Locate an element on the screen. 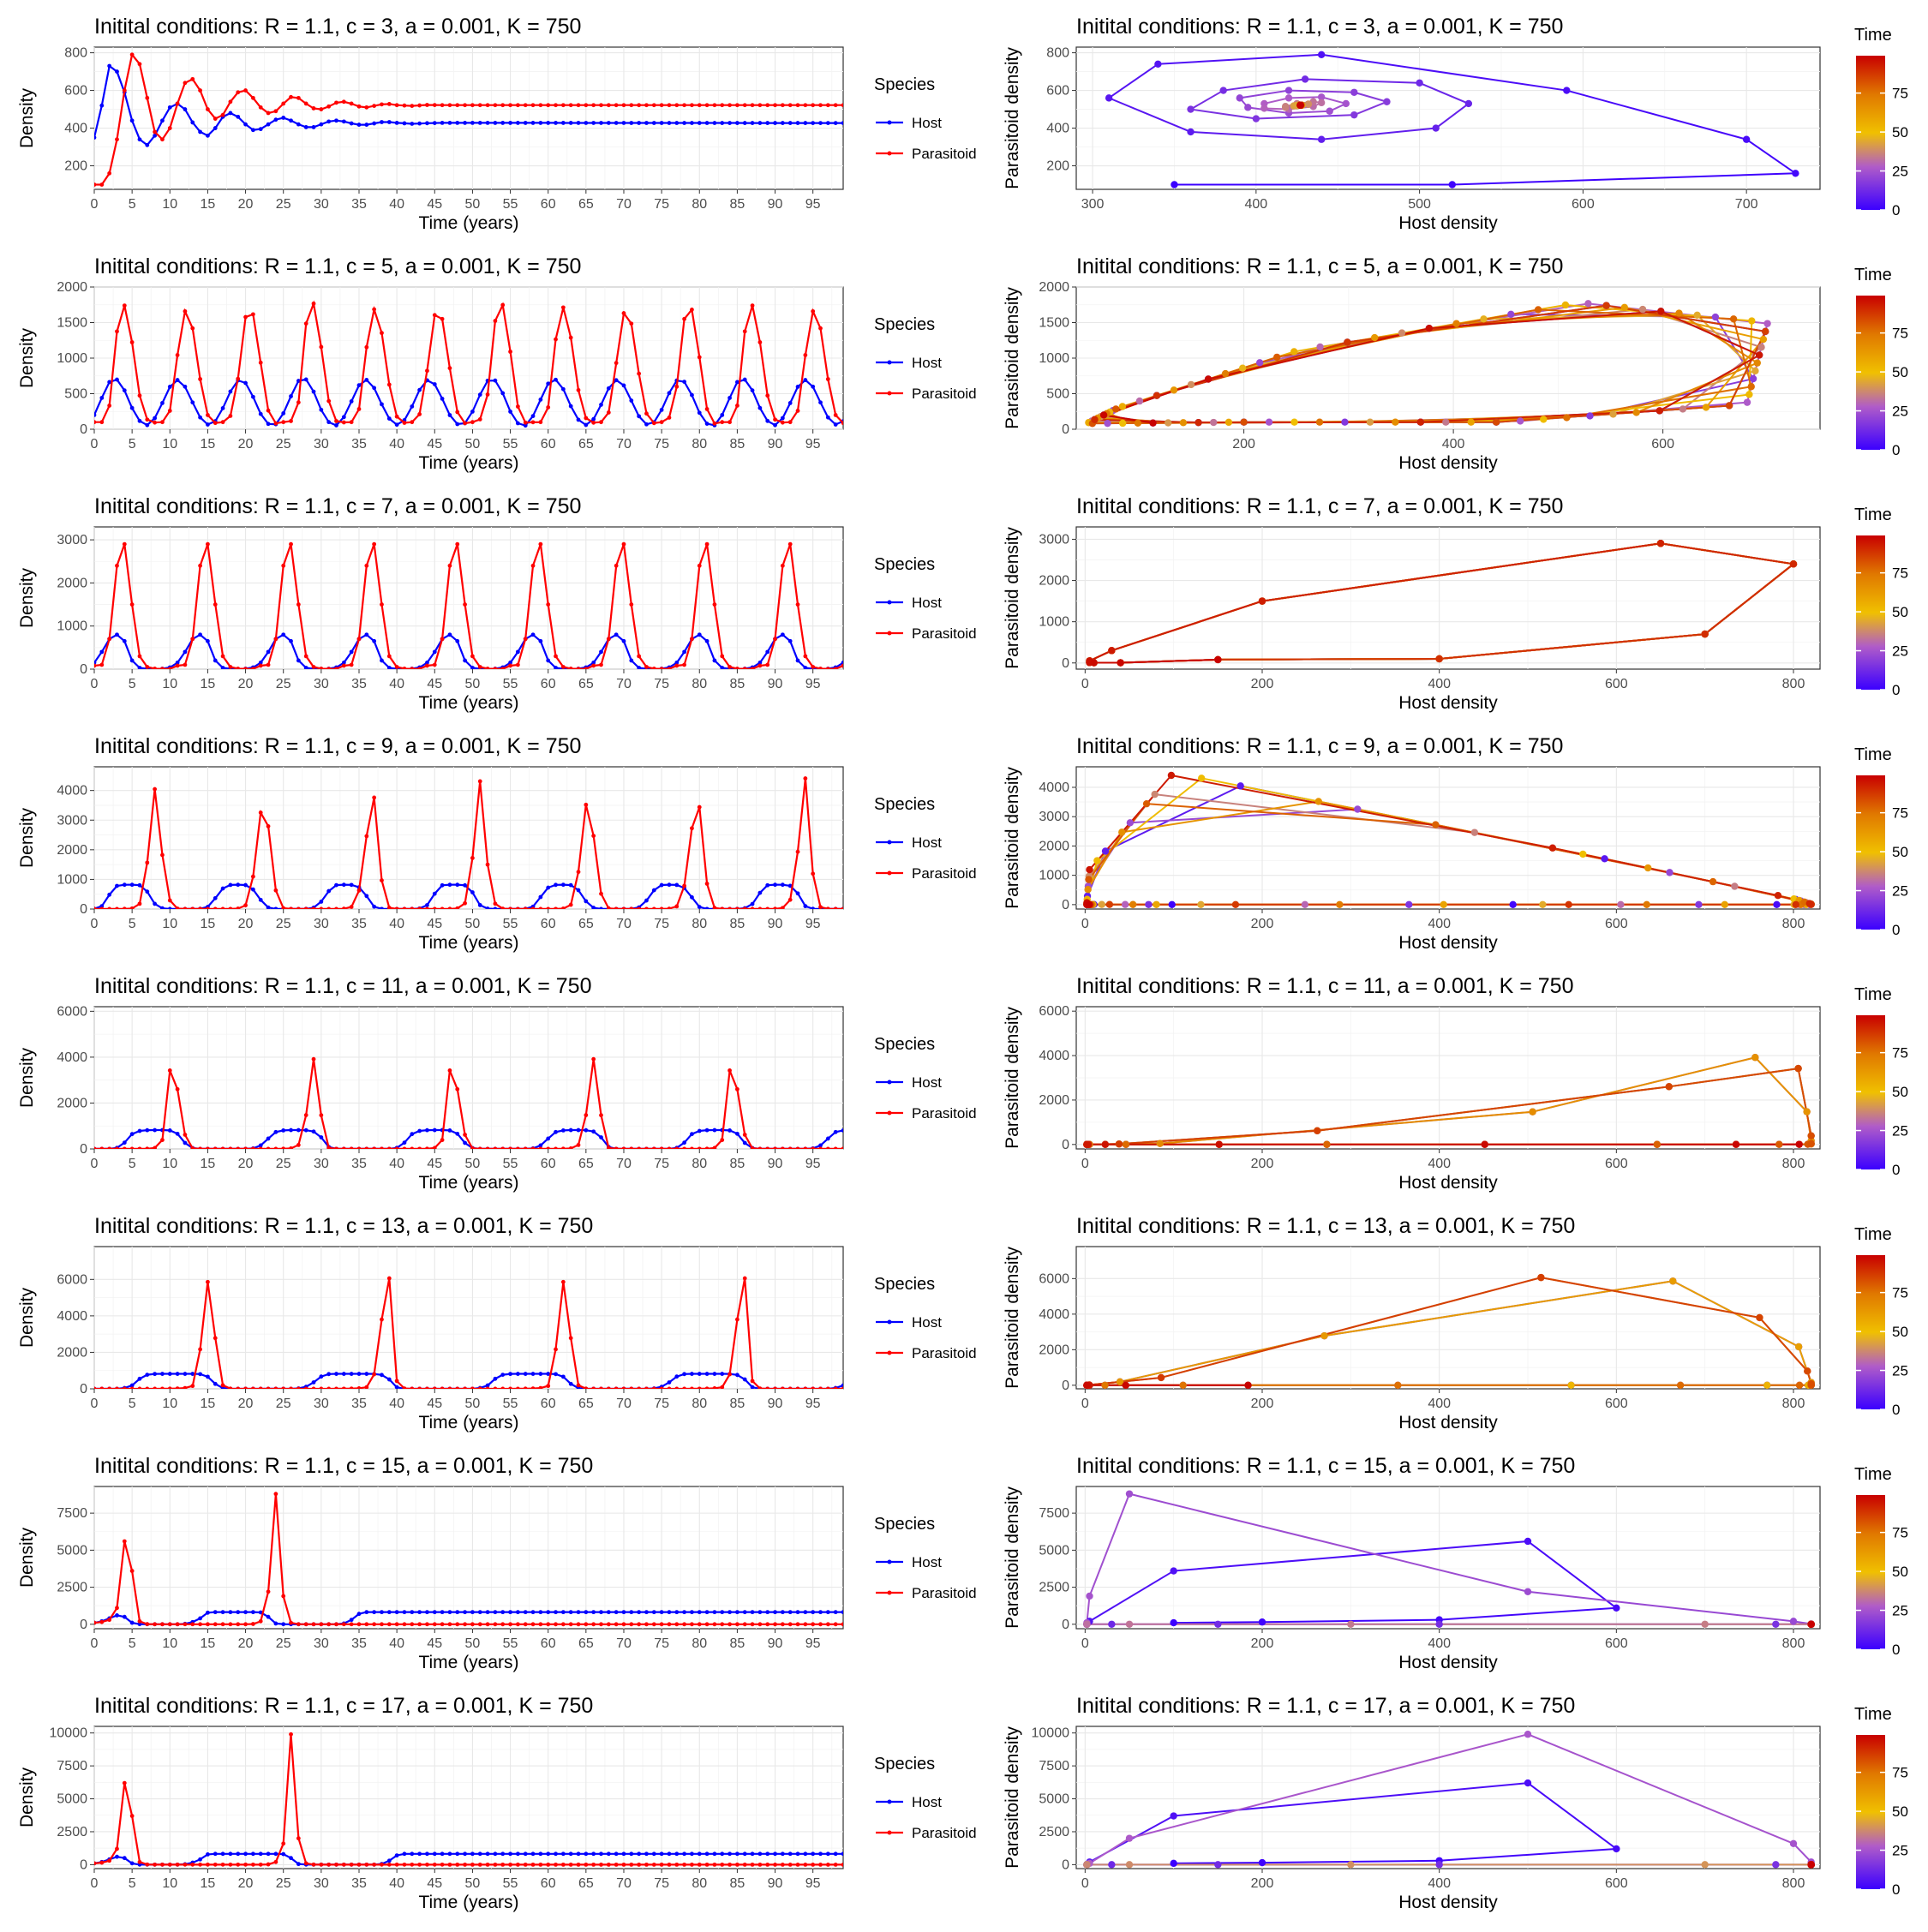 Image resolution: width=1928 pixels, height=1932 pixels. x-tick-label: 20 is located at coordinates (246, 204).